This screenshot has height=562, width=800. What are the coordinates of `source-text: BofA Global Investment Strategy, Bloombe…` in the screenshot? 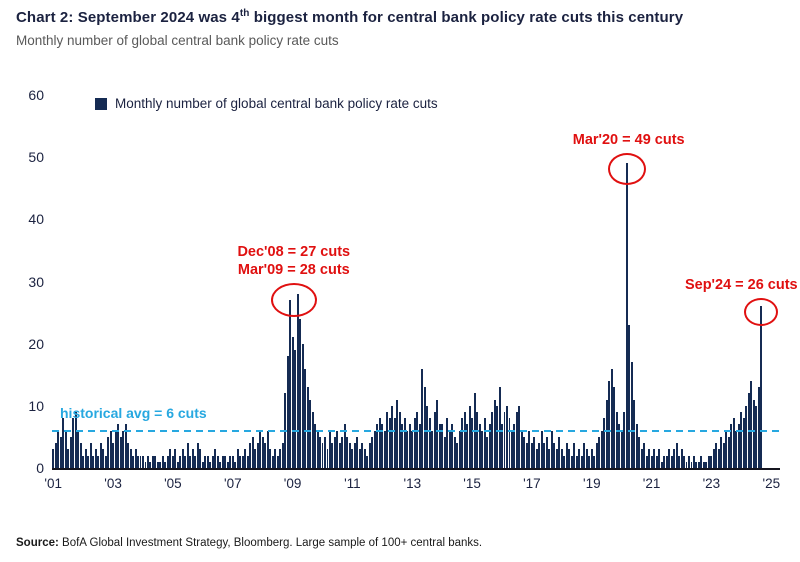 It's located at (270, 543).